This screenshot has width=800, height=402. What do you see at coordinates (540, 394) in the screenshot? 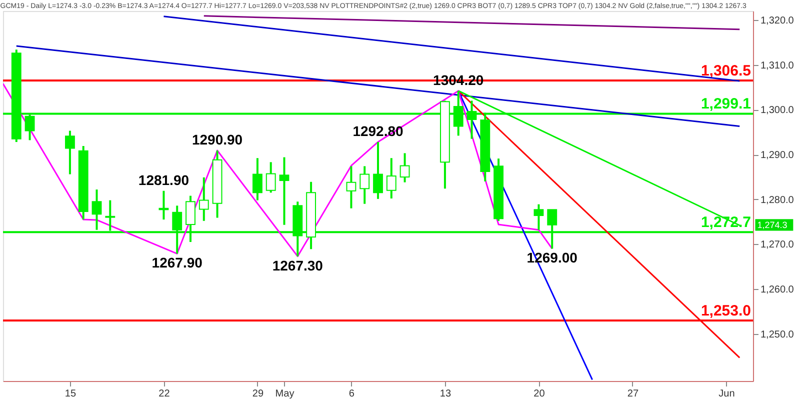
I see `x-tick-label: 20` at bounding box center [540, 394].